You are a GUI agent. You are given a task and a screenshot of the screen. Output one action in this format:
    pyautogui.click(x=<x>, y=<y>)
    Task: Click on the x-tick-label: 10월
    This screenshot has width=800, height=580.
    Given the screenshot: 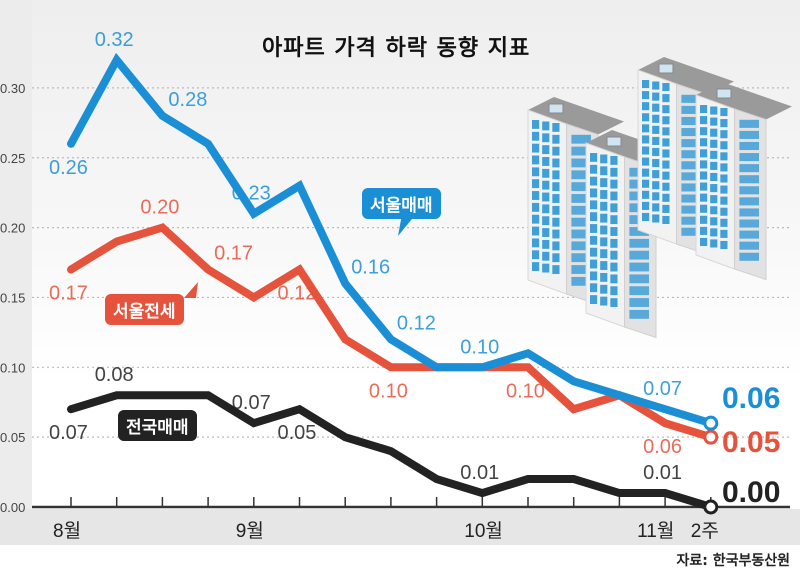 What is the action you would take?
    pyautogui.click(x=483, y=531)
    